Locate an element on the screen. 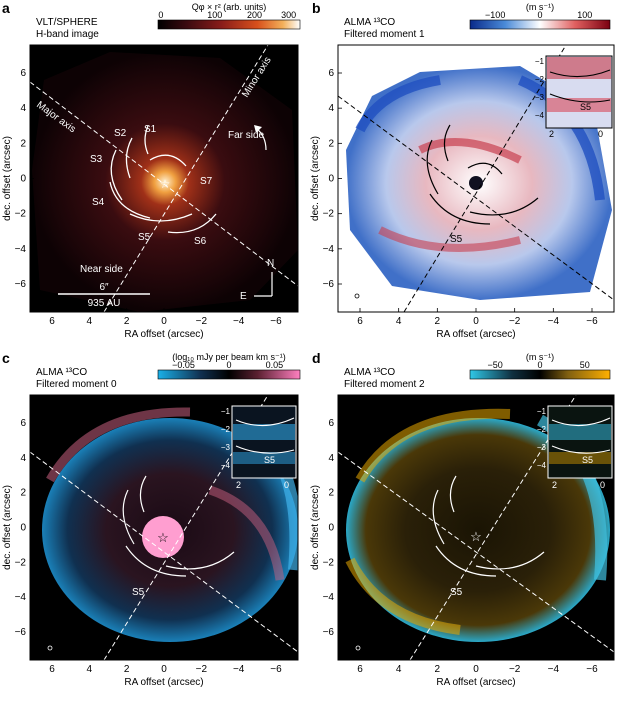 This screenshot has width=620, height=704. panel-a-major-axis-line is located at coordinates (164, 184).